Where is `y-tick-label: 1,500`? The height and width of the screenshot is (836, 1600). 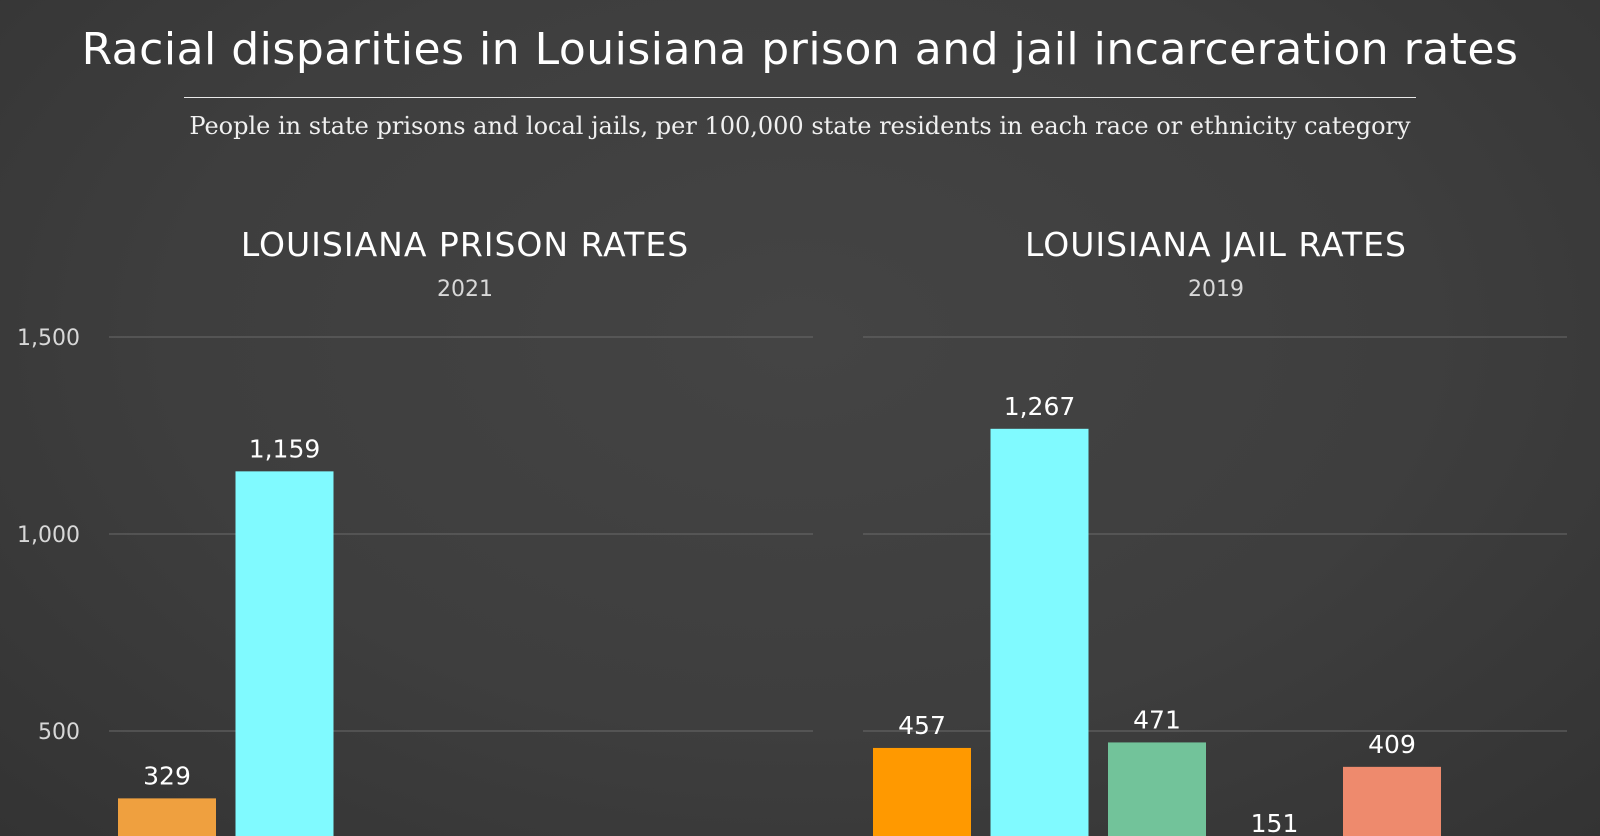
y-tick-label: 1,500 is located at coordinates (48, 338).